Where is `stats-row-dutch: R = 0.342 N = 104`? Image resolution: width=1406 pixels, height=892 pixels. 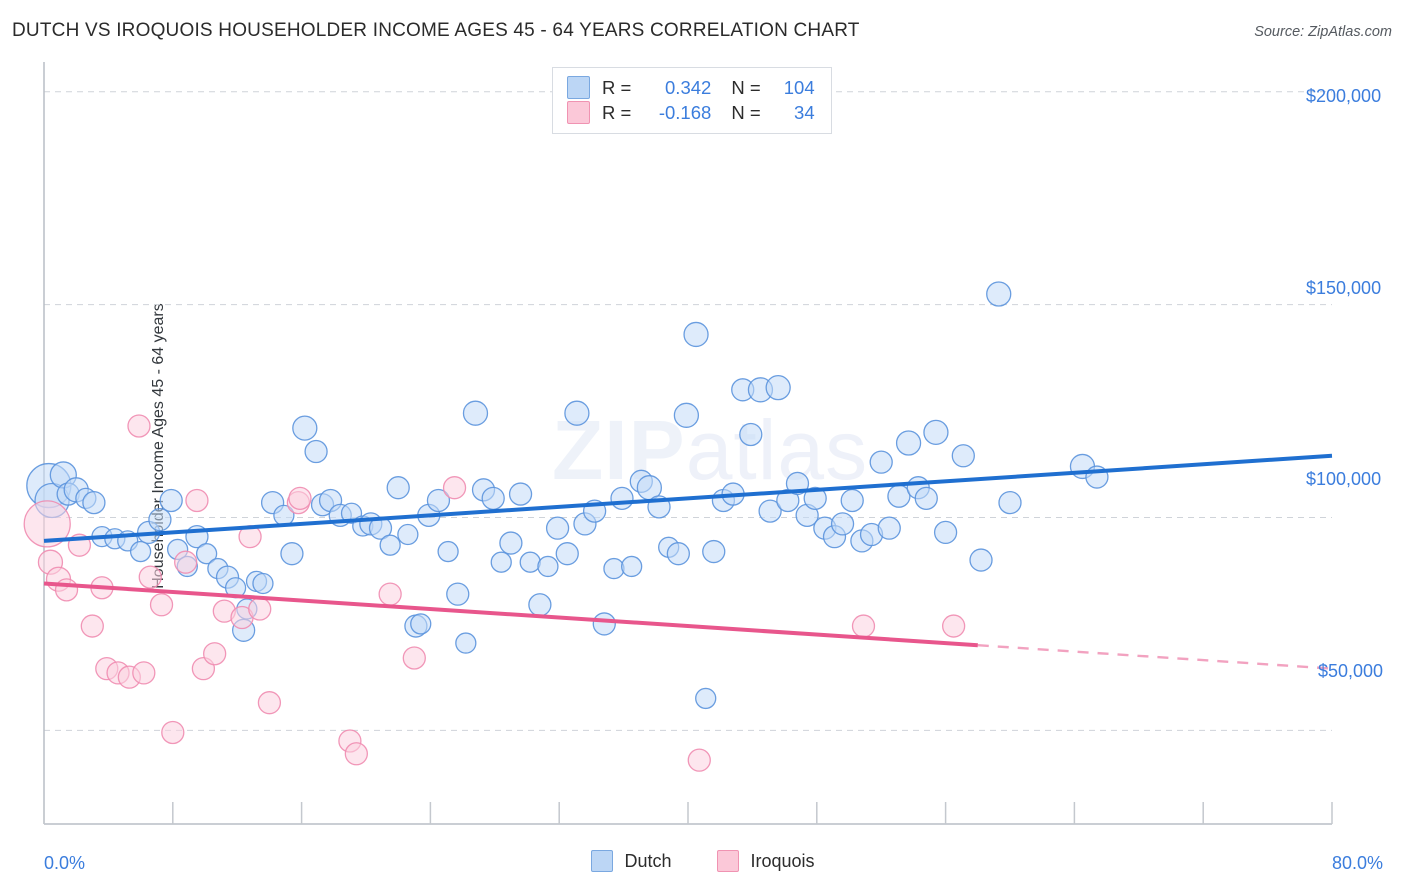 stats-row-dutch: R = 0.342 N = 104 is located at coordinates (691, 87).